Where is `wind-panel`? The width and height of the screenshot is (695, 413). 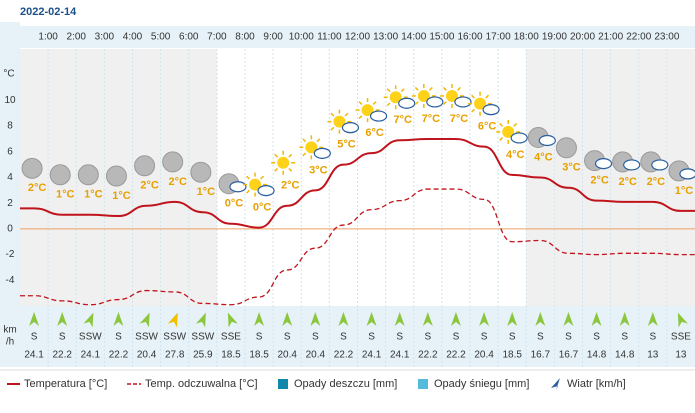
wind-panel is located at coordinates (357, 336).